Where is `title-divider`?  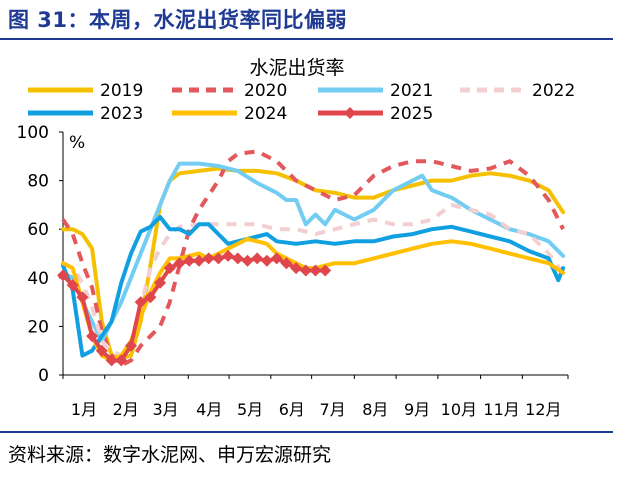 title-divider is located at coordinates (306, 39).